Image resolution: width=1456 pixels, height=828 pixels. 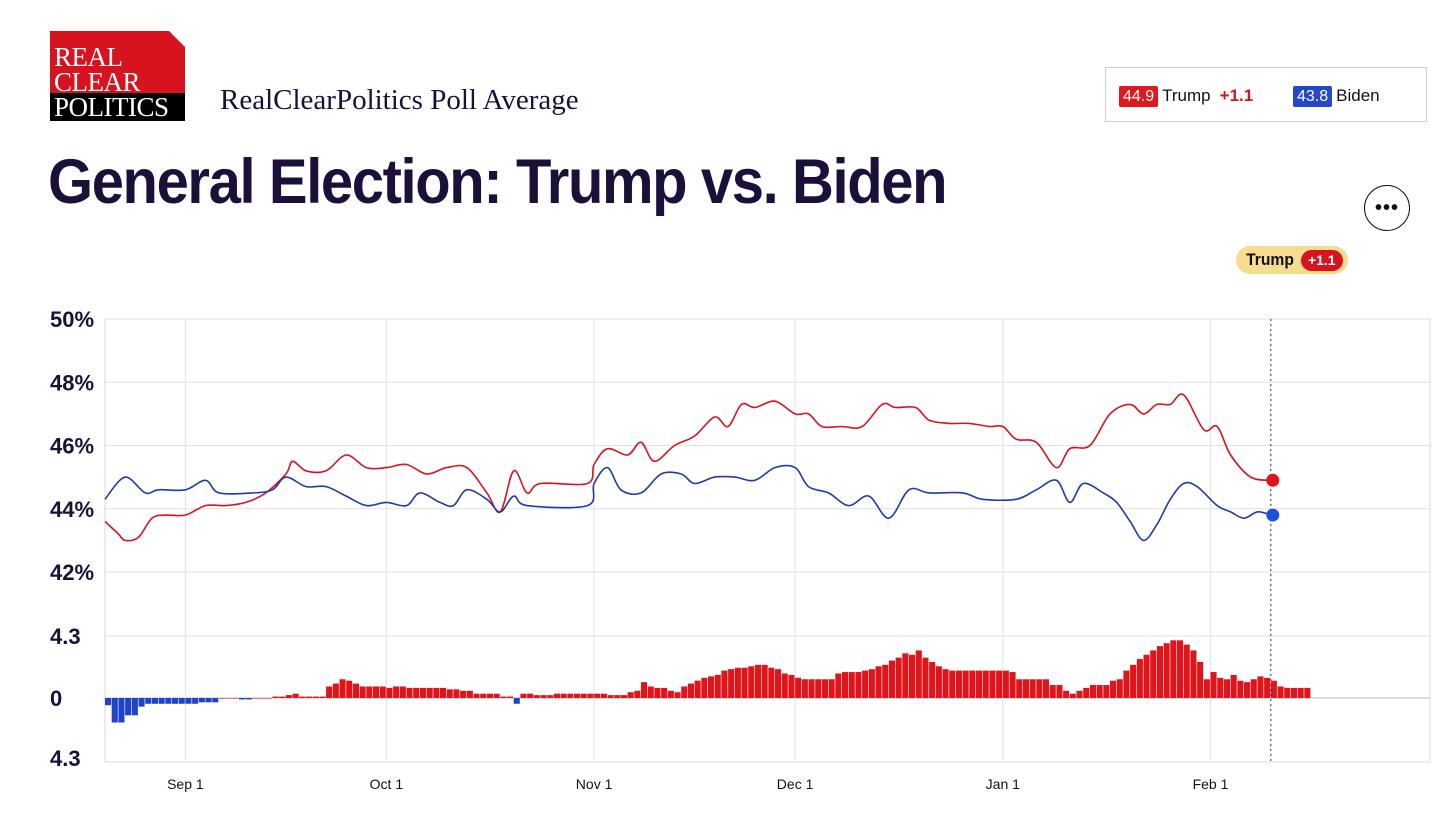 I want to click on logo-line-clear: CLEAR, so click(x=97, y=82).